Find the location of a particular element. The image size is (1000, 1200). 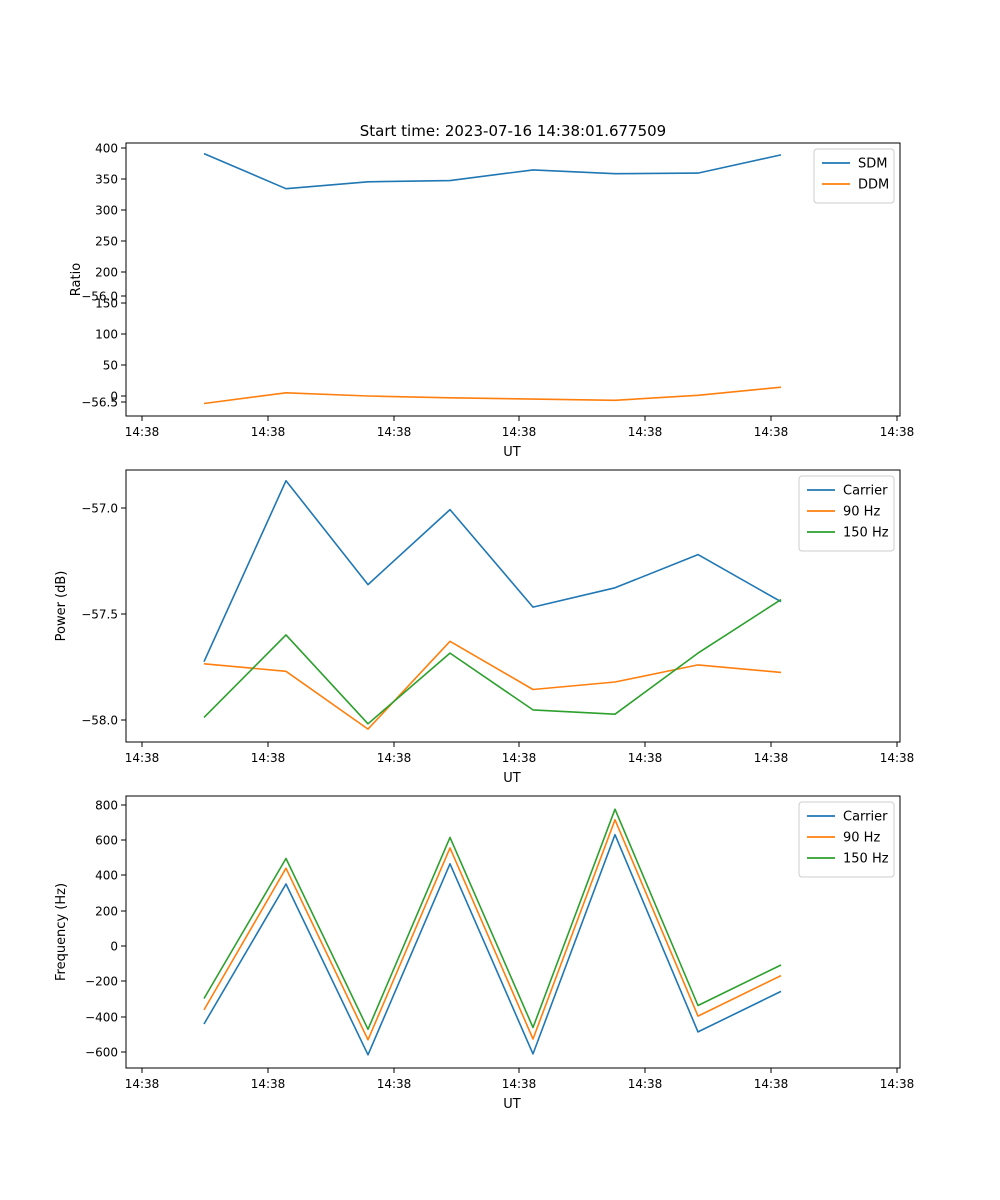

figure-title: Start time: 2023-07-16 14:38:01.677509 is located at coordinates (513, 131).